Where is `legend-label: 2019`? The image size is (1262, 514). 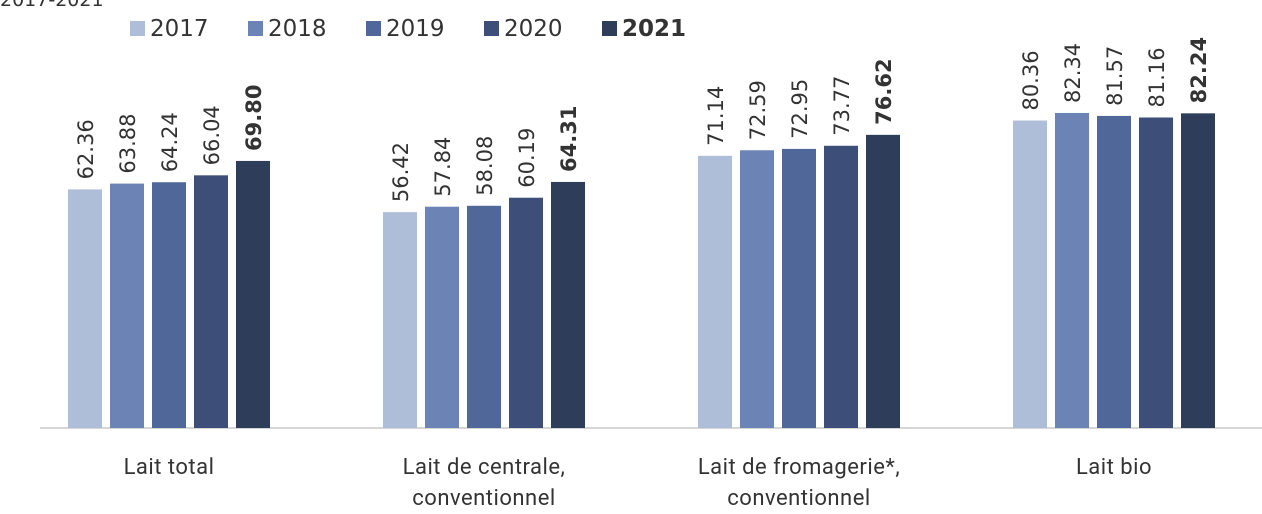 legend-label: 2019 is located at coordinates (415, 29).